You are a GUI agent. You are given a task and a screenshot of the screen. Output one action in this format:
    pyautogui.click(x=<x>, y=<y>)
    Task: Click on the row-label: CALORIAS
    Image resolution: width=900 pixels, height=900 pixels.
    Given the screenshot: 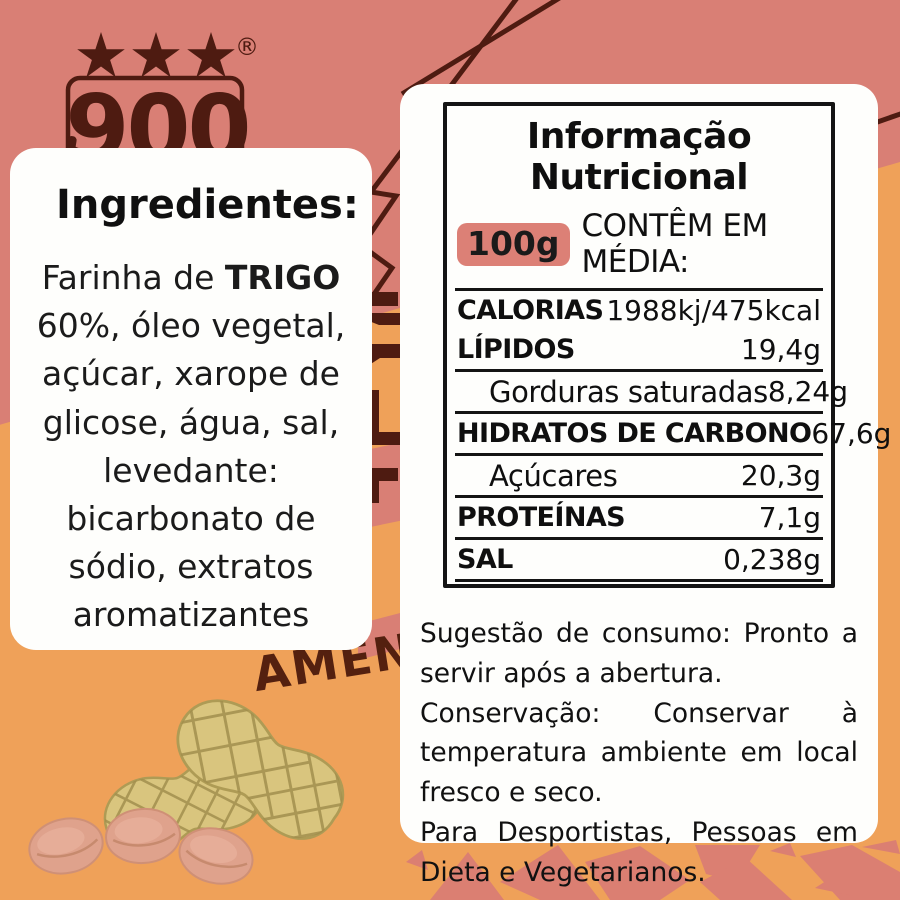 What is the action you would take?
    pyautogui.click(x=530, y=310)
    